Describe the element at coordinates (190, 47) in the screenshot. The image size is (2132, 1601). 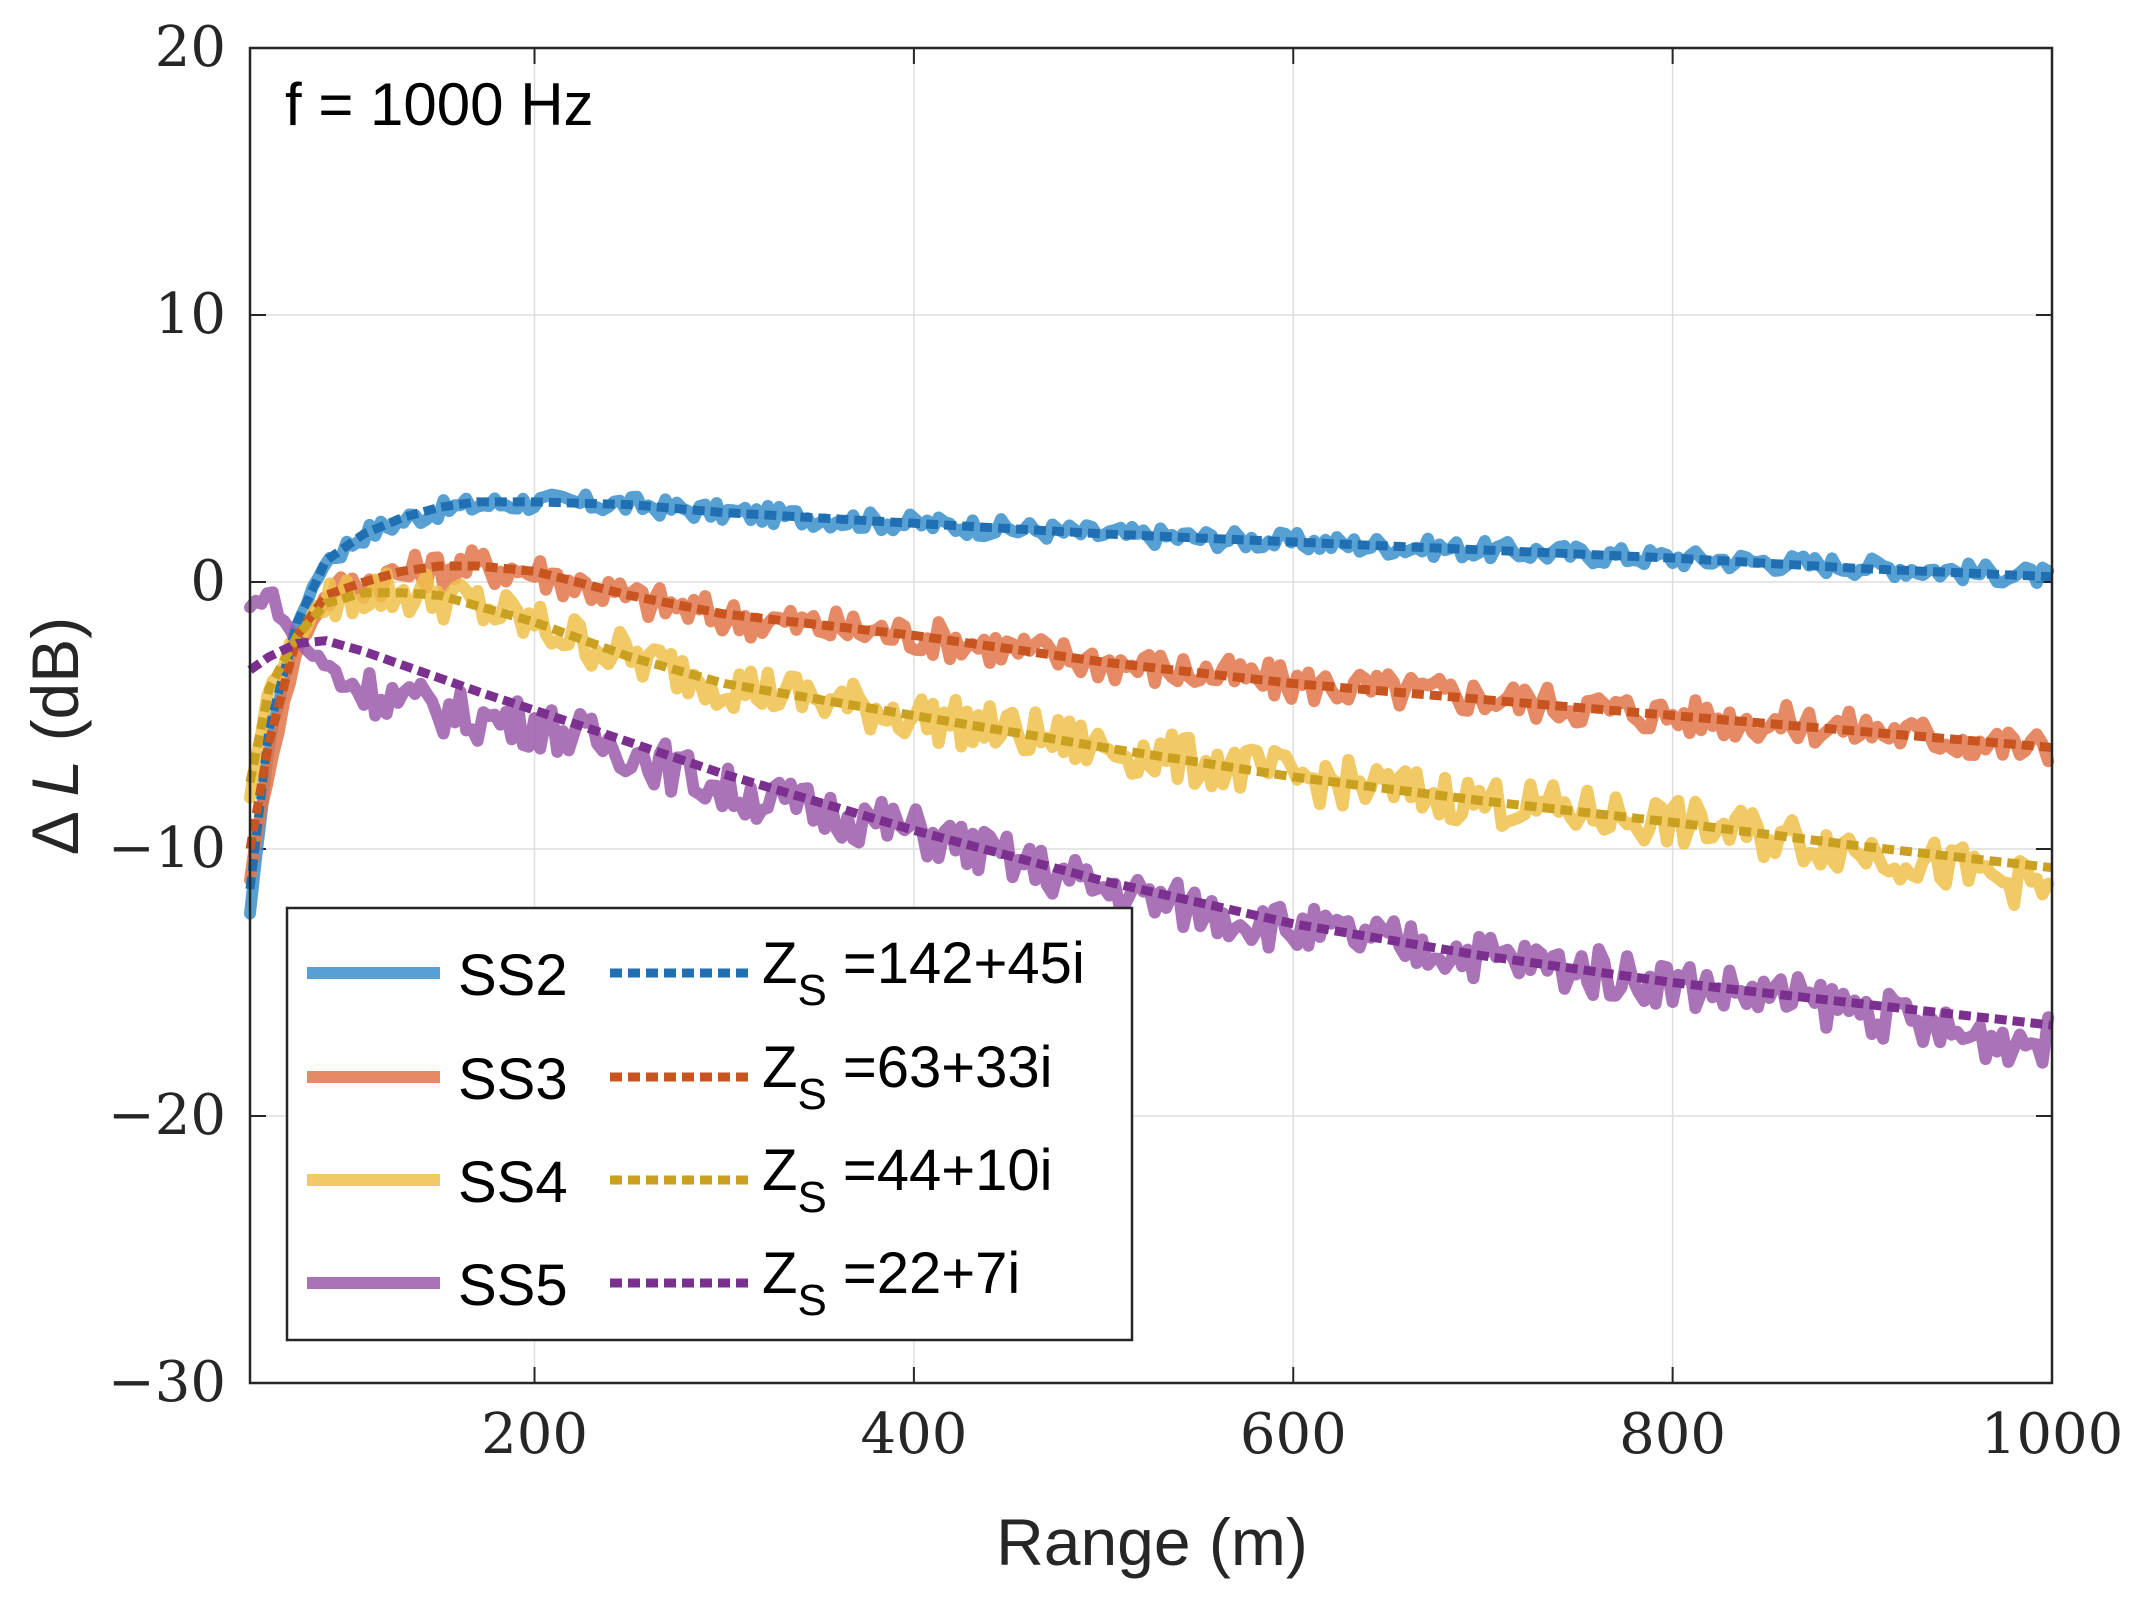
I see `y-tick-label: 20` at that location.